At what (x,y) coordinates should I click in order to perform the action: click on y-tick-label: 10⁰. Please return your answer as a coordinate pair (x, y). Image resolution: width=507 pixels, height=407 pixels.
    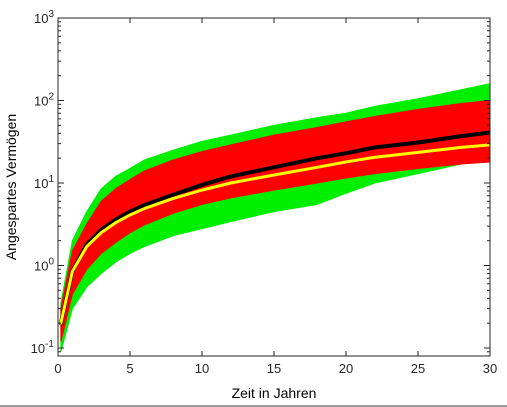
    Looking at the image, I should click on (44, 265).